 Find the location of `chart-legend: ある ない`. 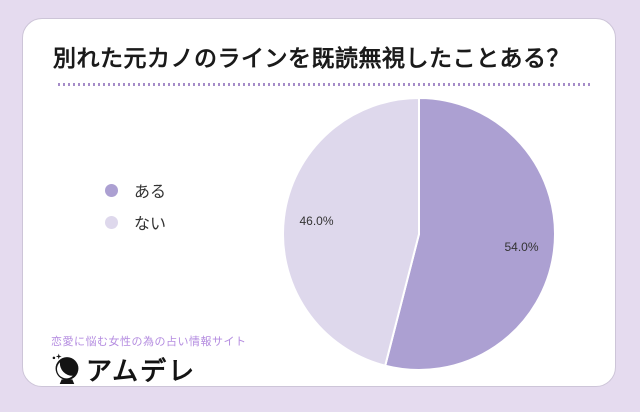

chart-legend: ある ない is located at coordinates (135, 212).